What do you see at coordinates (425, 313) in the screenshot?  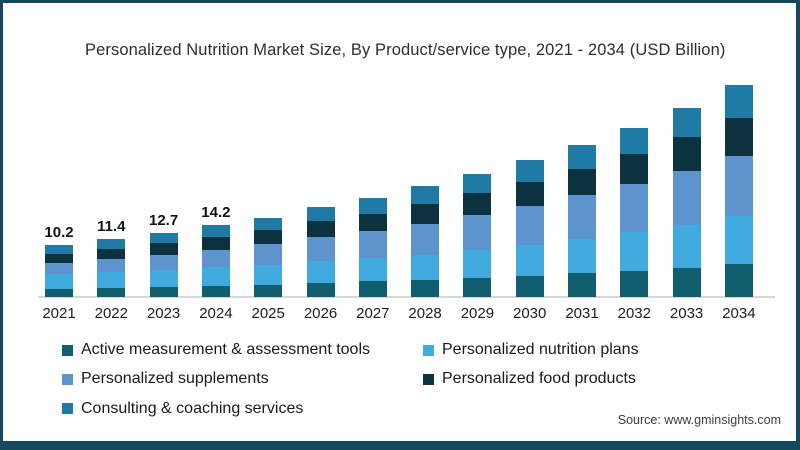 I see `x-tick-label: 2028` at bounding box center [425, 313].